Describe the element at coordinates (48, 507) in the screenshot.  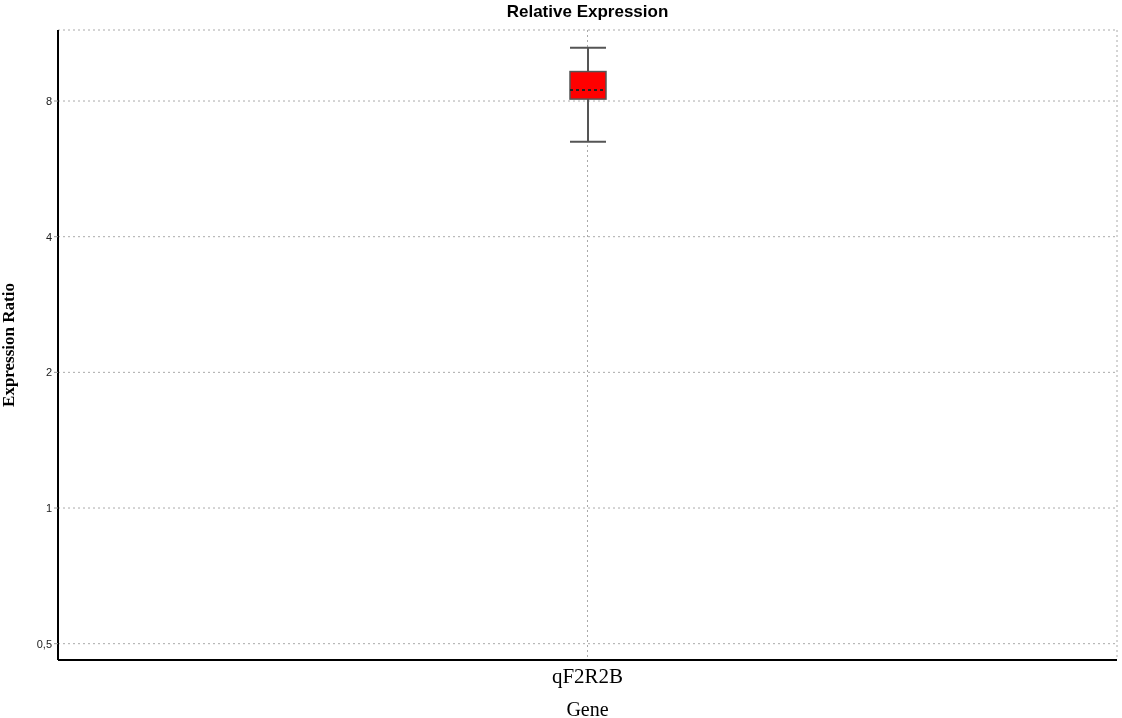
I see `y-tick-label: 1` at that location.